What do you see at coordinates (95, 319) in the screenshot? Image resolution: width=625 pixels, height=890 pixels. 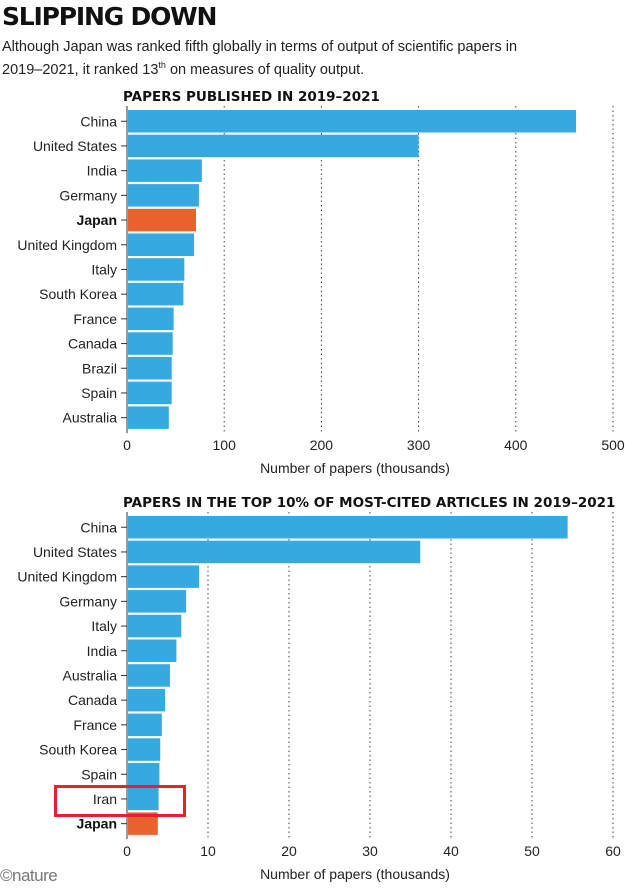 I see `chart1-category-label: France` at bounding box center [95, 319].